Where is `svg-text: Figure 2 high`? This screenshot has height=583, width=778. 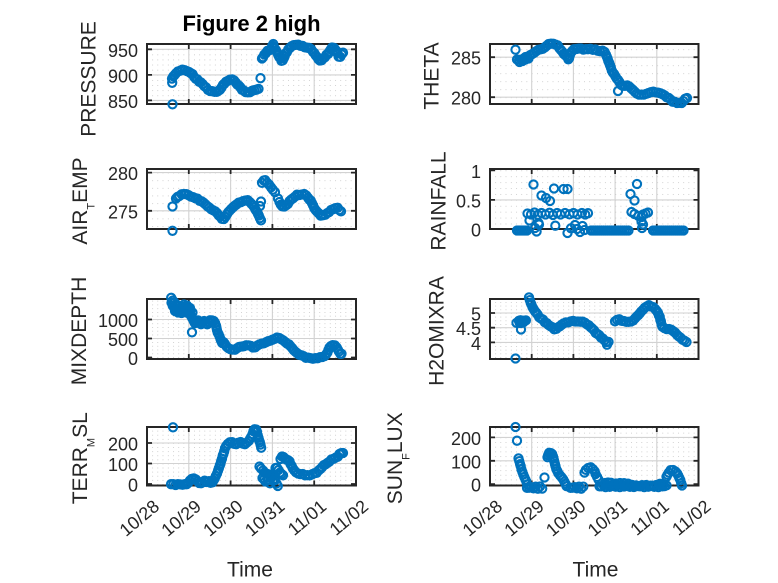 svg-text: Figure 2 high is located at coordinates (251, 23).